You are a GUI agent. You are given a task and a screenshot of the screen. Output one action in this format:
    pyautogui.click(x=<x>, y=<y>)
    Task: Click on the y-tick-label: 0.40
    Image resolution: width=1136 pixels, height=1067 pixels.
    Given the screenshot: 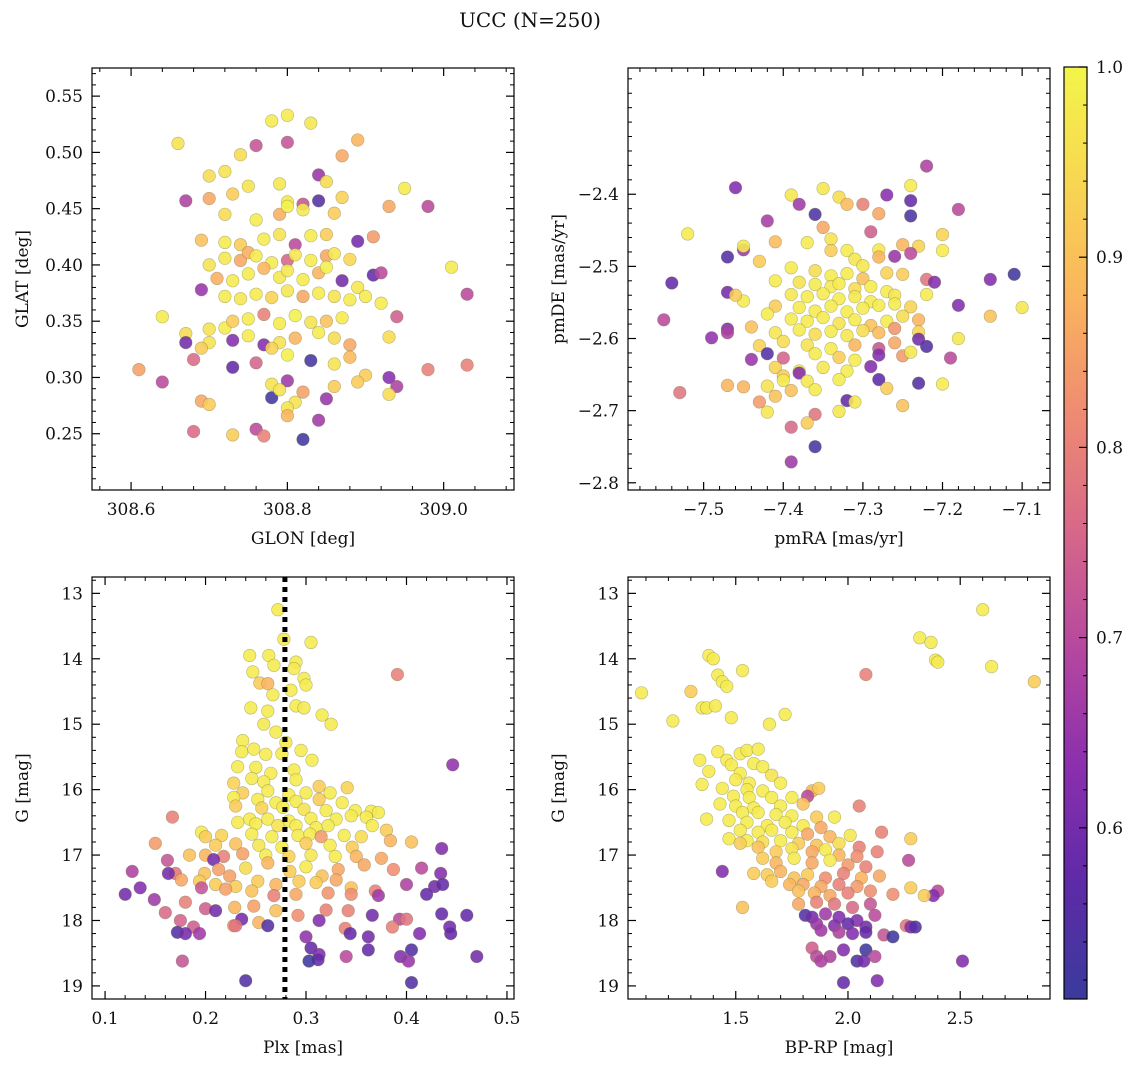 What is the action you would take?
    pyautogui.click(x=64, y=266)
    